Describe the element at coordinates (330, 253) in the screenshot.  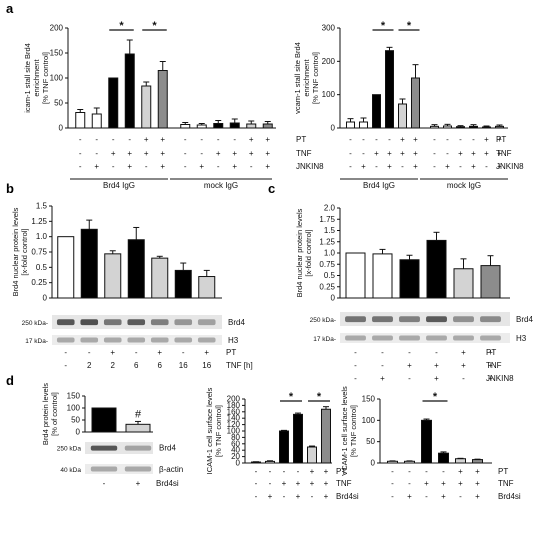
I see `y-tick-label-c: 1.0` at that location.